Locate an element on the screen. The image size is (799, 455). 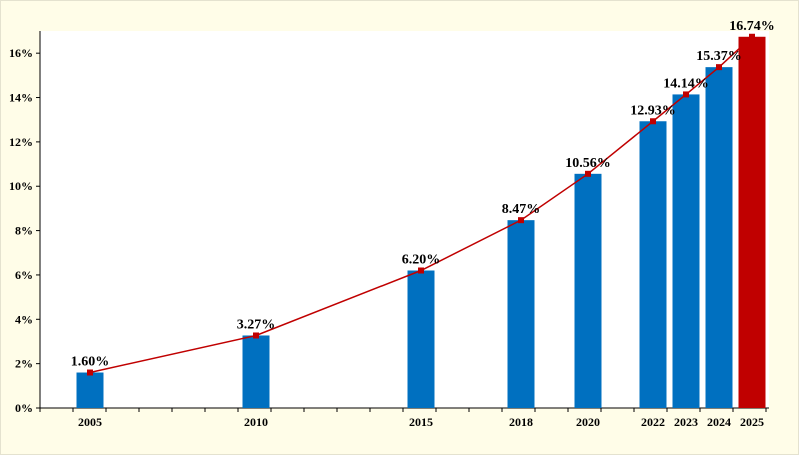
y-tick-label: 10% is located at coordinates (21, 186).